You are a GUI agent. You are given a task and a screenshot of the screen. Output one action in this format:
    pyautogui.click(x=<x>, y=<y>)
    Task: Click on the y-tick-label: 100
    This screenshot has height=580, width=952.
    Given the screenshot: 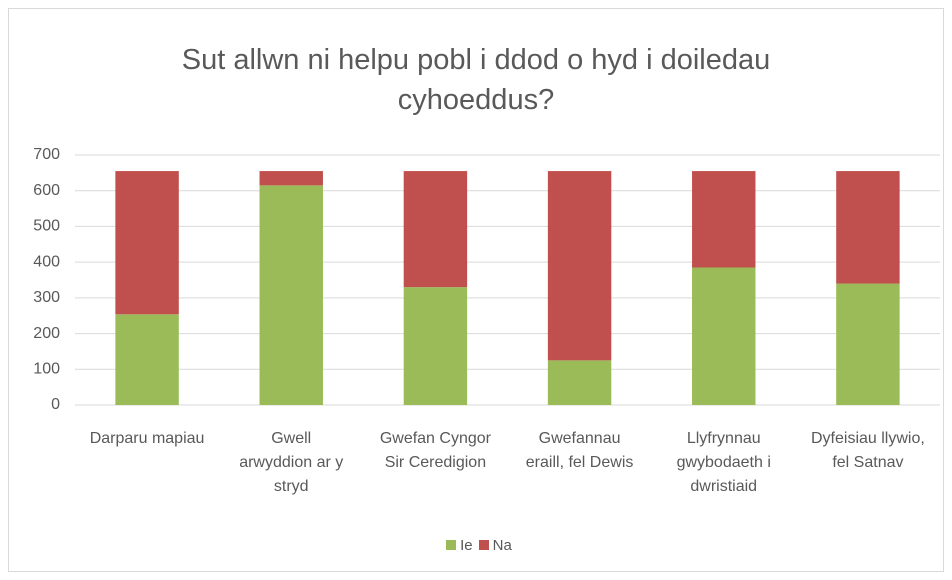 What is the action you would take?
    pyautogui.click(x=46, y=369)
    